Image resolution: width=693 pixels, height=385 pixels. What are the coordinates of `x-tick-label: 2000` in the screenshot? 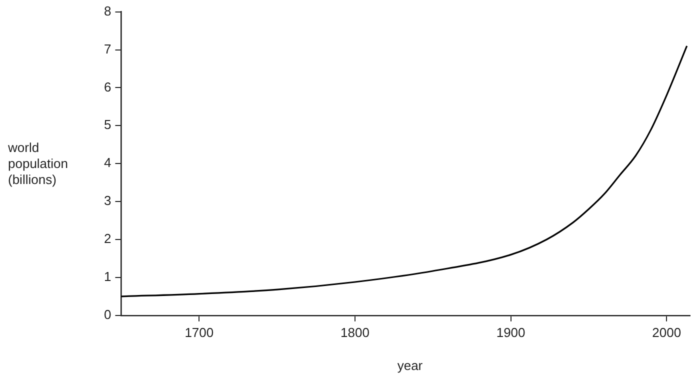 It's located at (667, 332).